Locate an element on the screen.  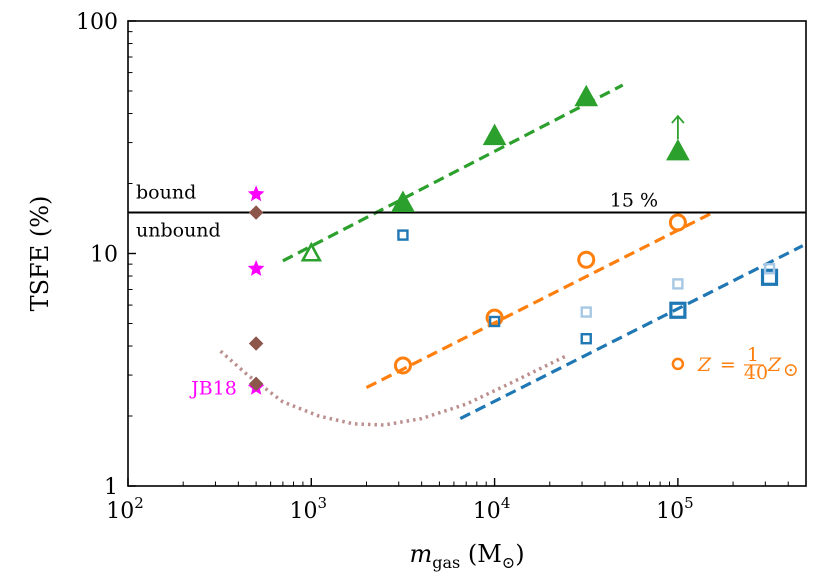
y-tick-label: 10 is located at coordinates (104, 255).